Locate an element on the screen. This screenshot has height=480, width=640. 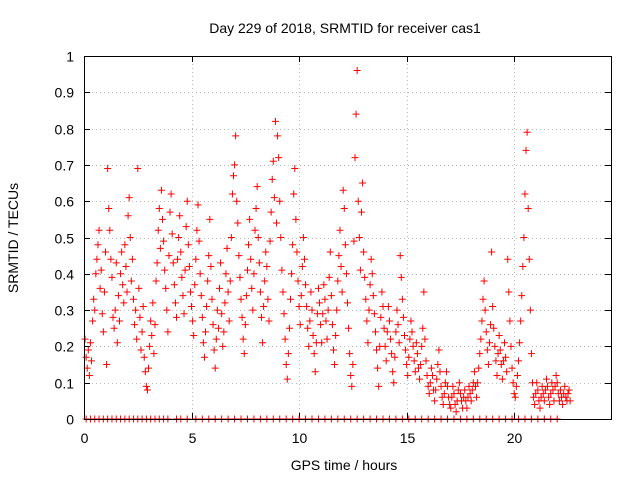
x-tick-labels: 0 5 10 15 20 is located at coordinates (302, 438).